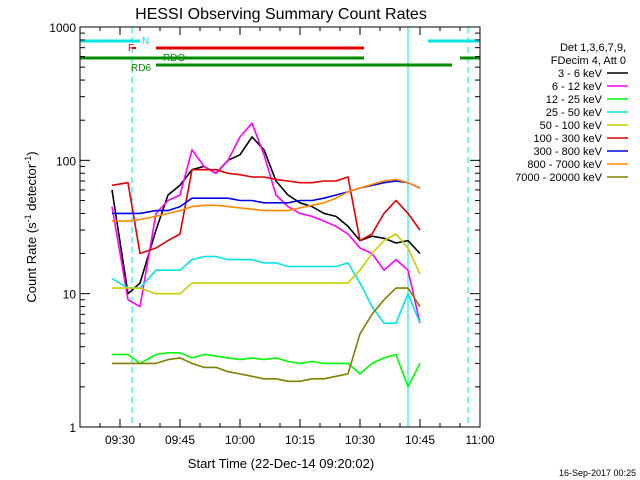 This screenshot has height=480, width=640. Describe the element at coordinates (281, 14) in the screenshot. I see `chart-title: HESSI Observing Summary Count Rates` at that location.